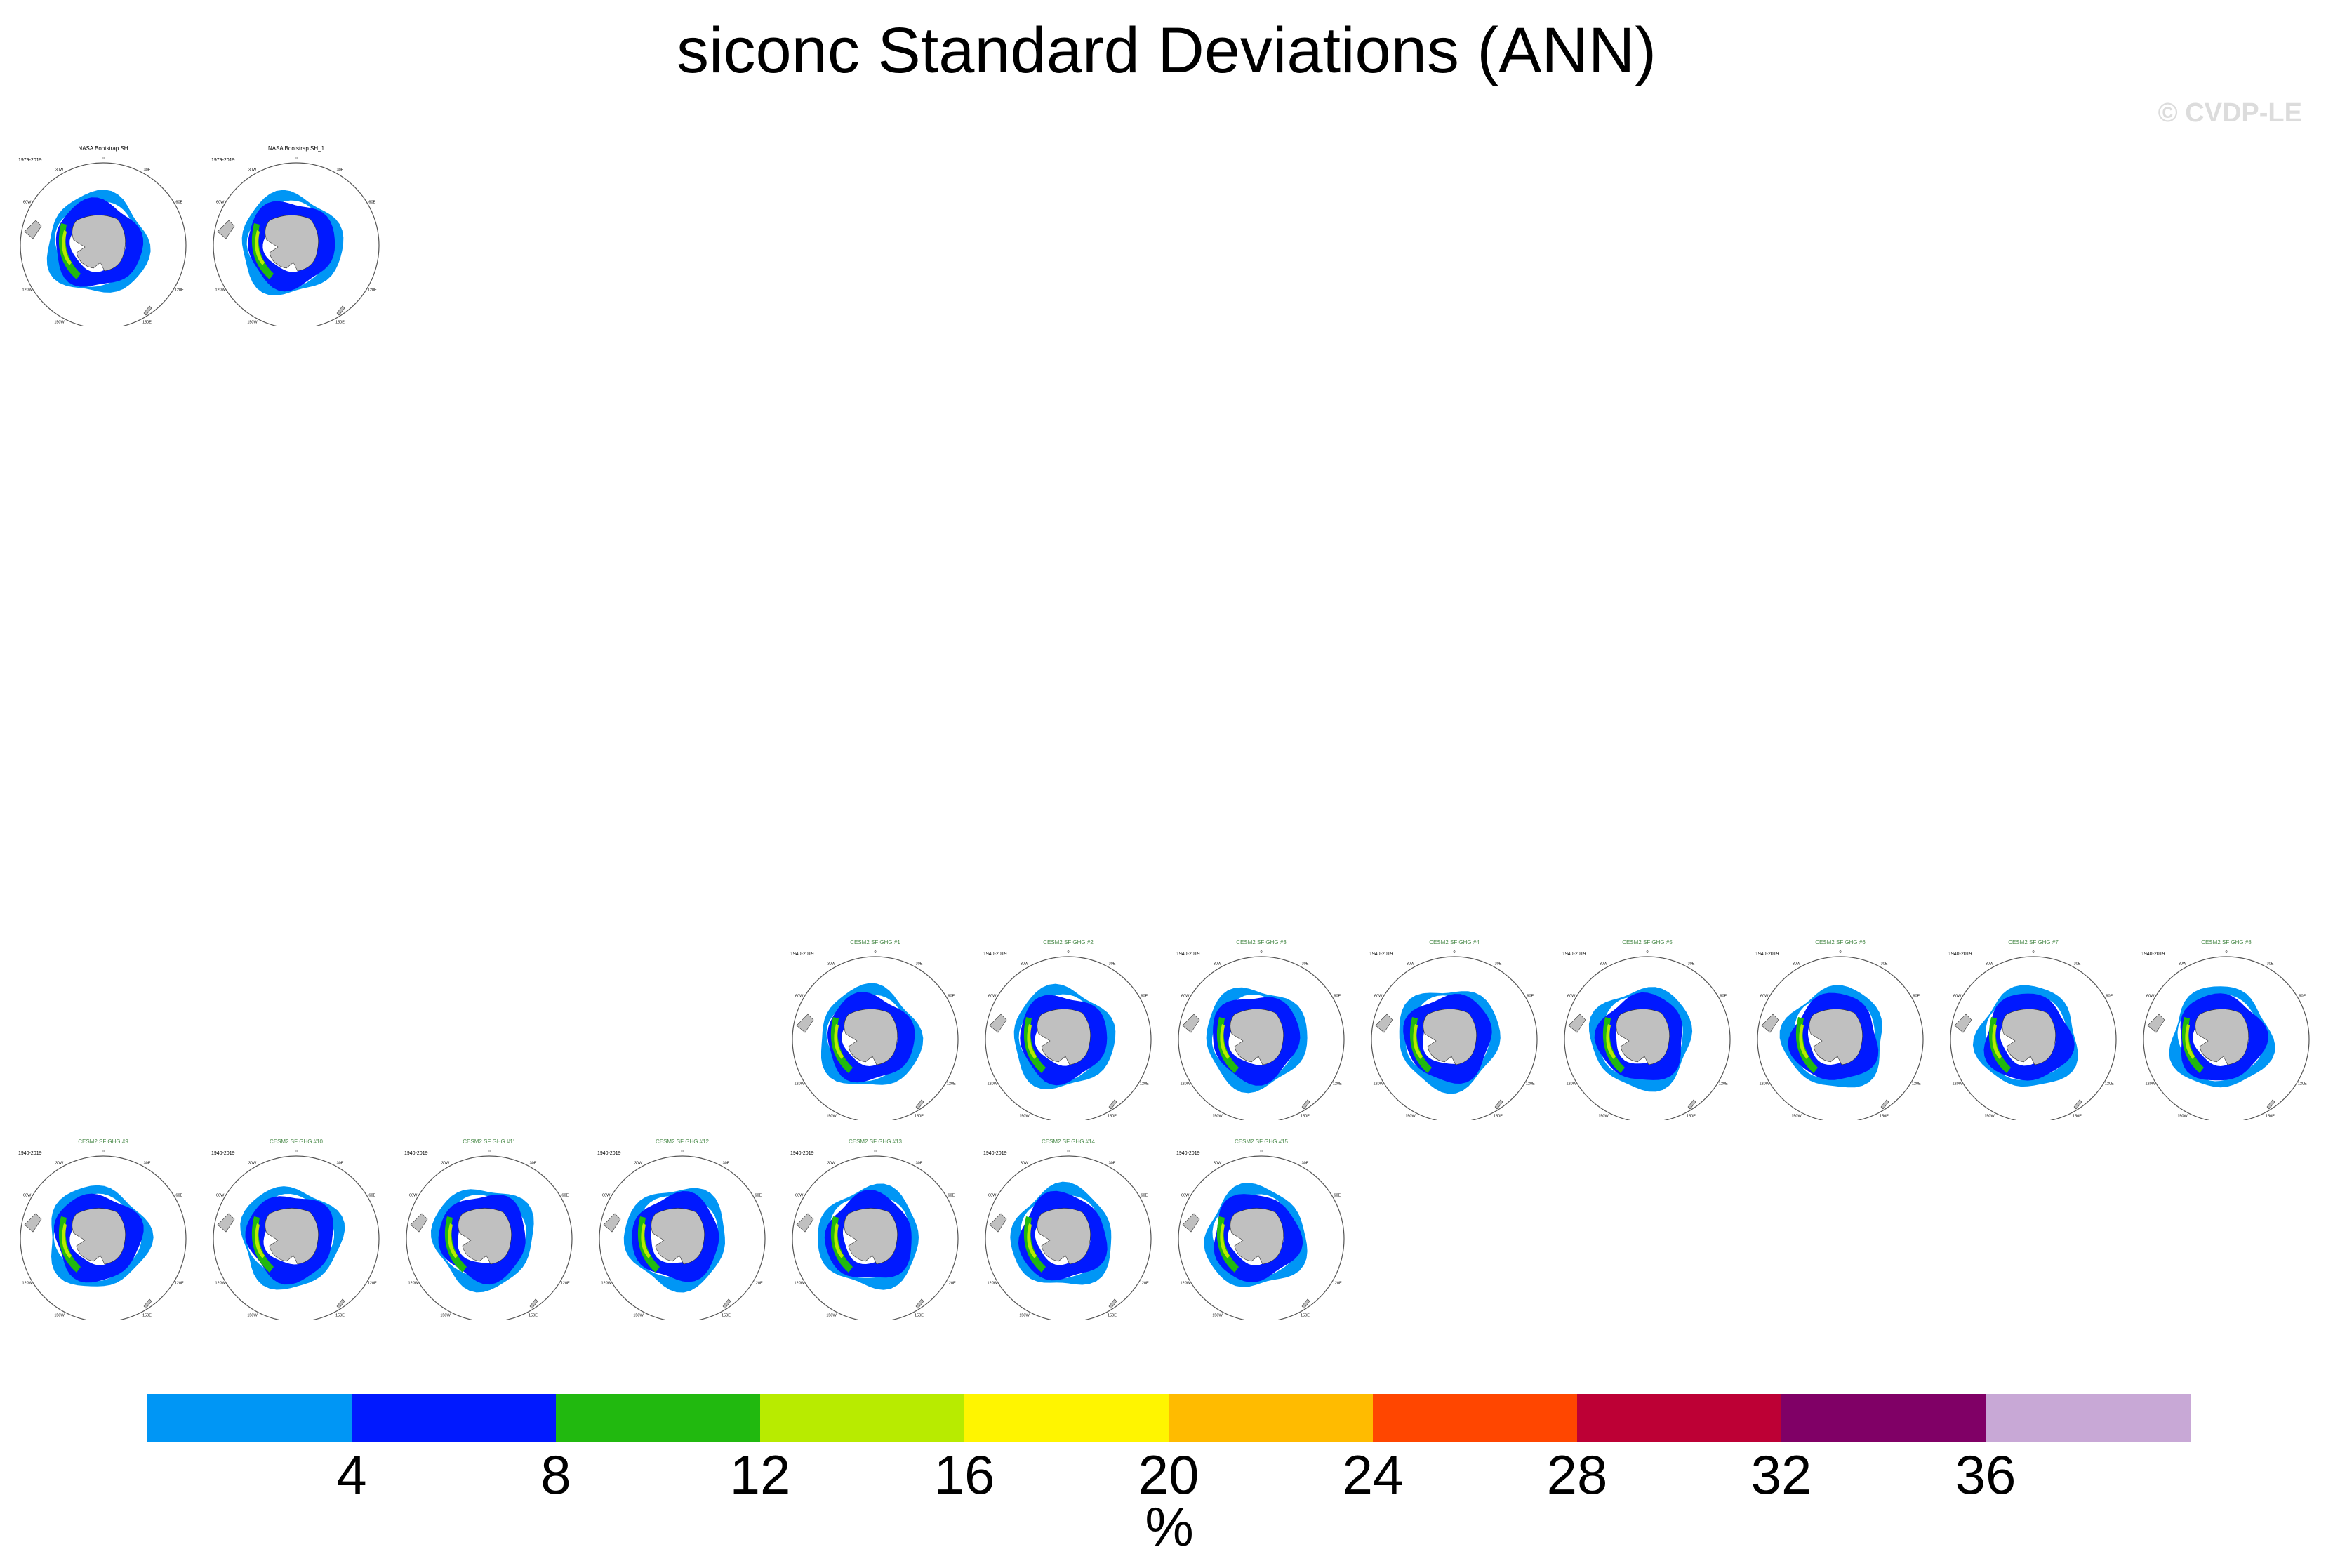 The image size is (2333, 1568). I want to click on colorbar-tick-label: 32, so click(1781, 1475).